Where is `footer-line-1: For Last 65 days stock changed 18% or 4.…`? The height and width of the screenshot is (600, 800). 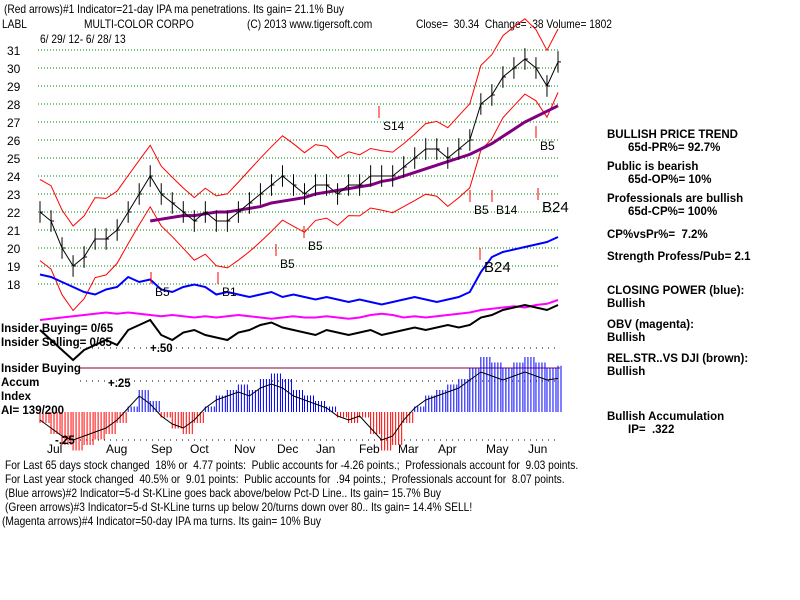 footer-line-1: For Last 65 days stock changed 18% or 4.… is located at coordinates (292, 465).